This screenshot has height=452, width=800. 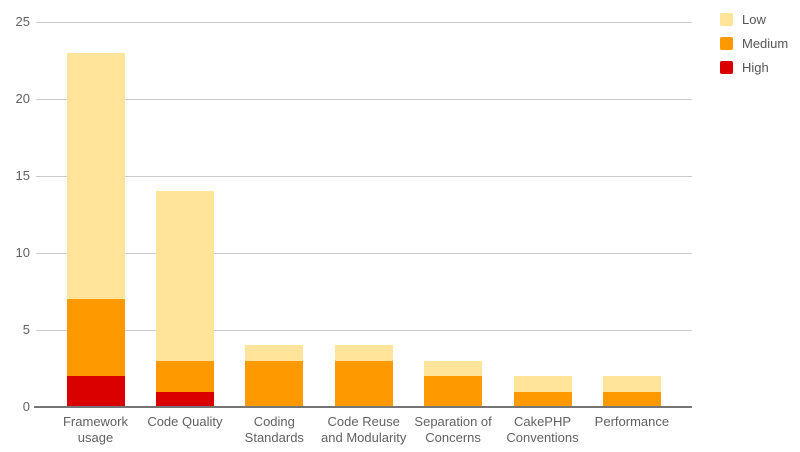 What do you see at coordinates (22, 98) in the screenshot?
I see `y-tick-label-20: 20` at bounding box center [22, 98].